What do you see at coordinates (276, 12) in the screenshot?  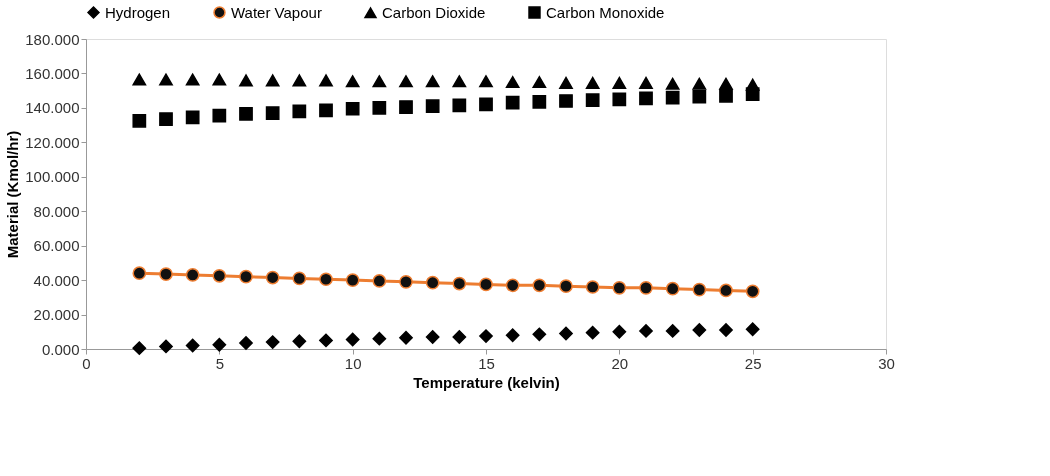 I see `legend-label: Water Vapour` at bounding box center [276, 12].